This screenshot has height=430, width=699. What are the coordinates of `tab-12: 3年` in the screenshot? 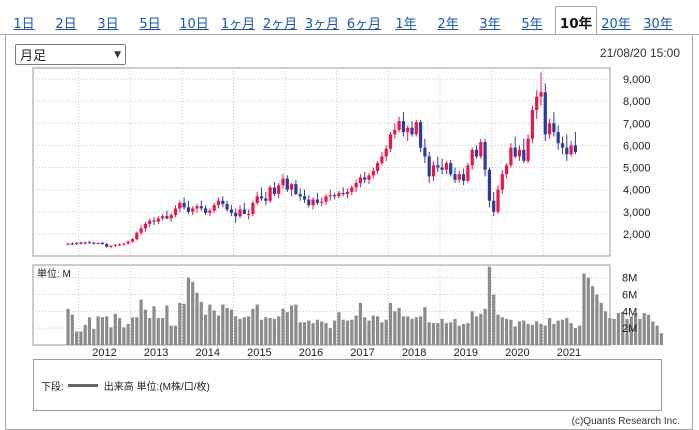 It's located at (490, 24).